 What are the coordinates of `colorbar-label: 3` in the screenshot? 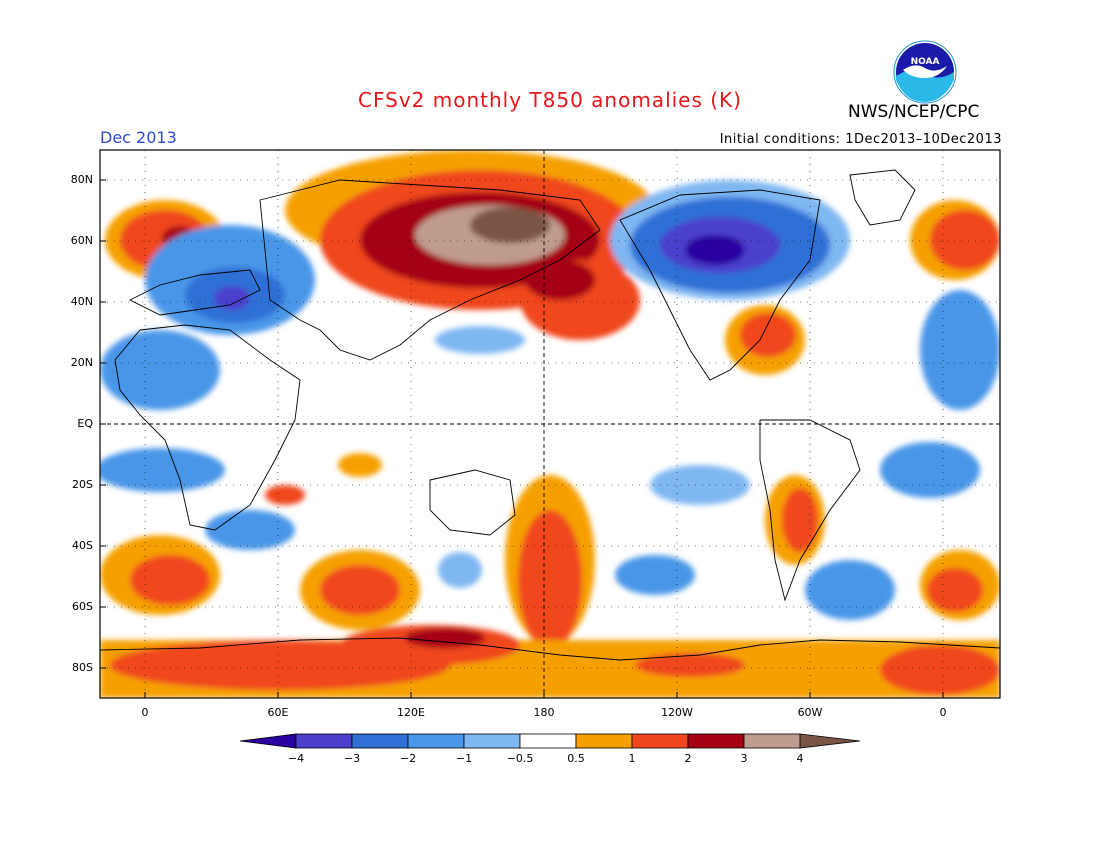 It's located at (744, 758).